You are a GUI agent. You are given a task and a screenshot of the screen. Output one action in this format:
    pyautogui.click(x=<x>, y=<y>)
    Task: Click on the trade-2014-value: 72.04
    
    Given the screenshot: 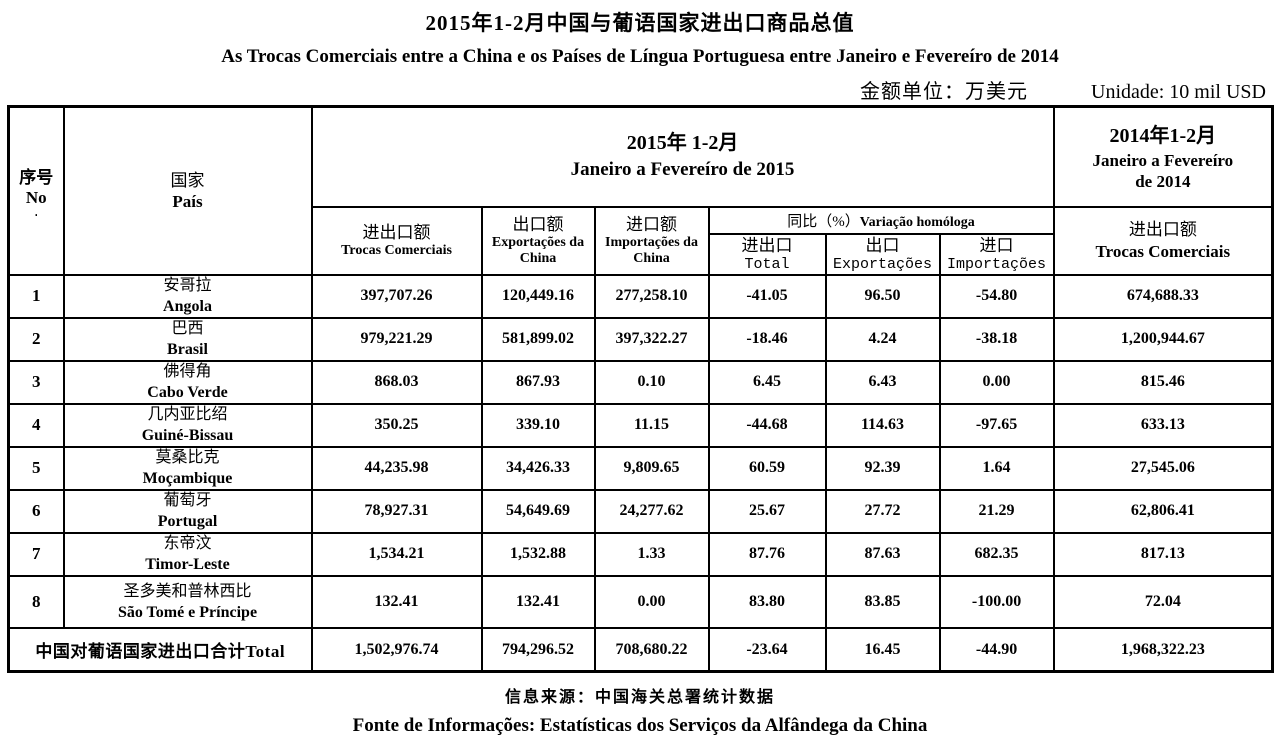 What is the action you would take?
    pyautogui.click(x=1163, y=601)
    